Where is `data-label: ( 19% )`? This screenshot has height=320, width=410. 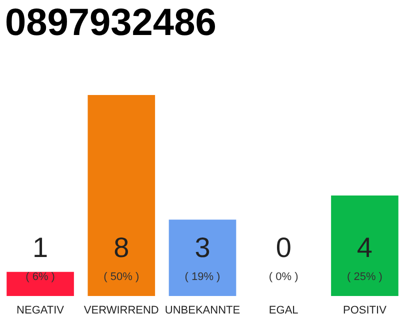
data-label: ( 19% ) is located at coordinates (202, 277).